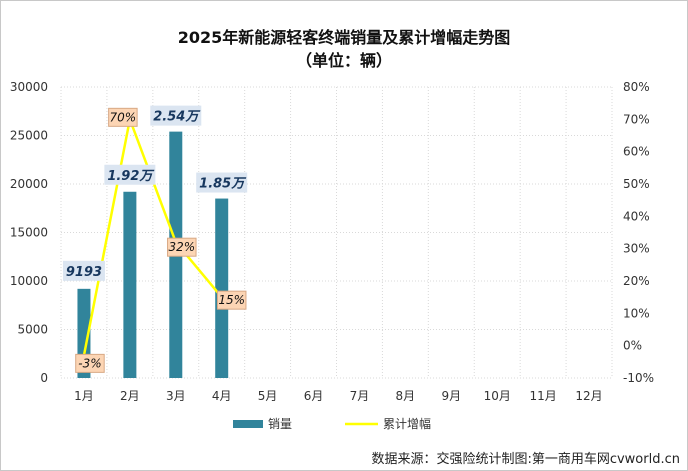 This screenshot has width=688, height=471. I want to click on y-left-tick-label: 15000, so click(29, 233).